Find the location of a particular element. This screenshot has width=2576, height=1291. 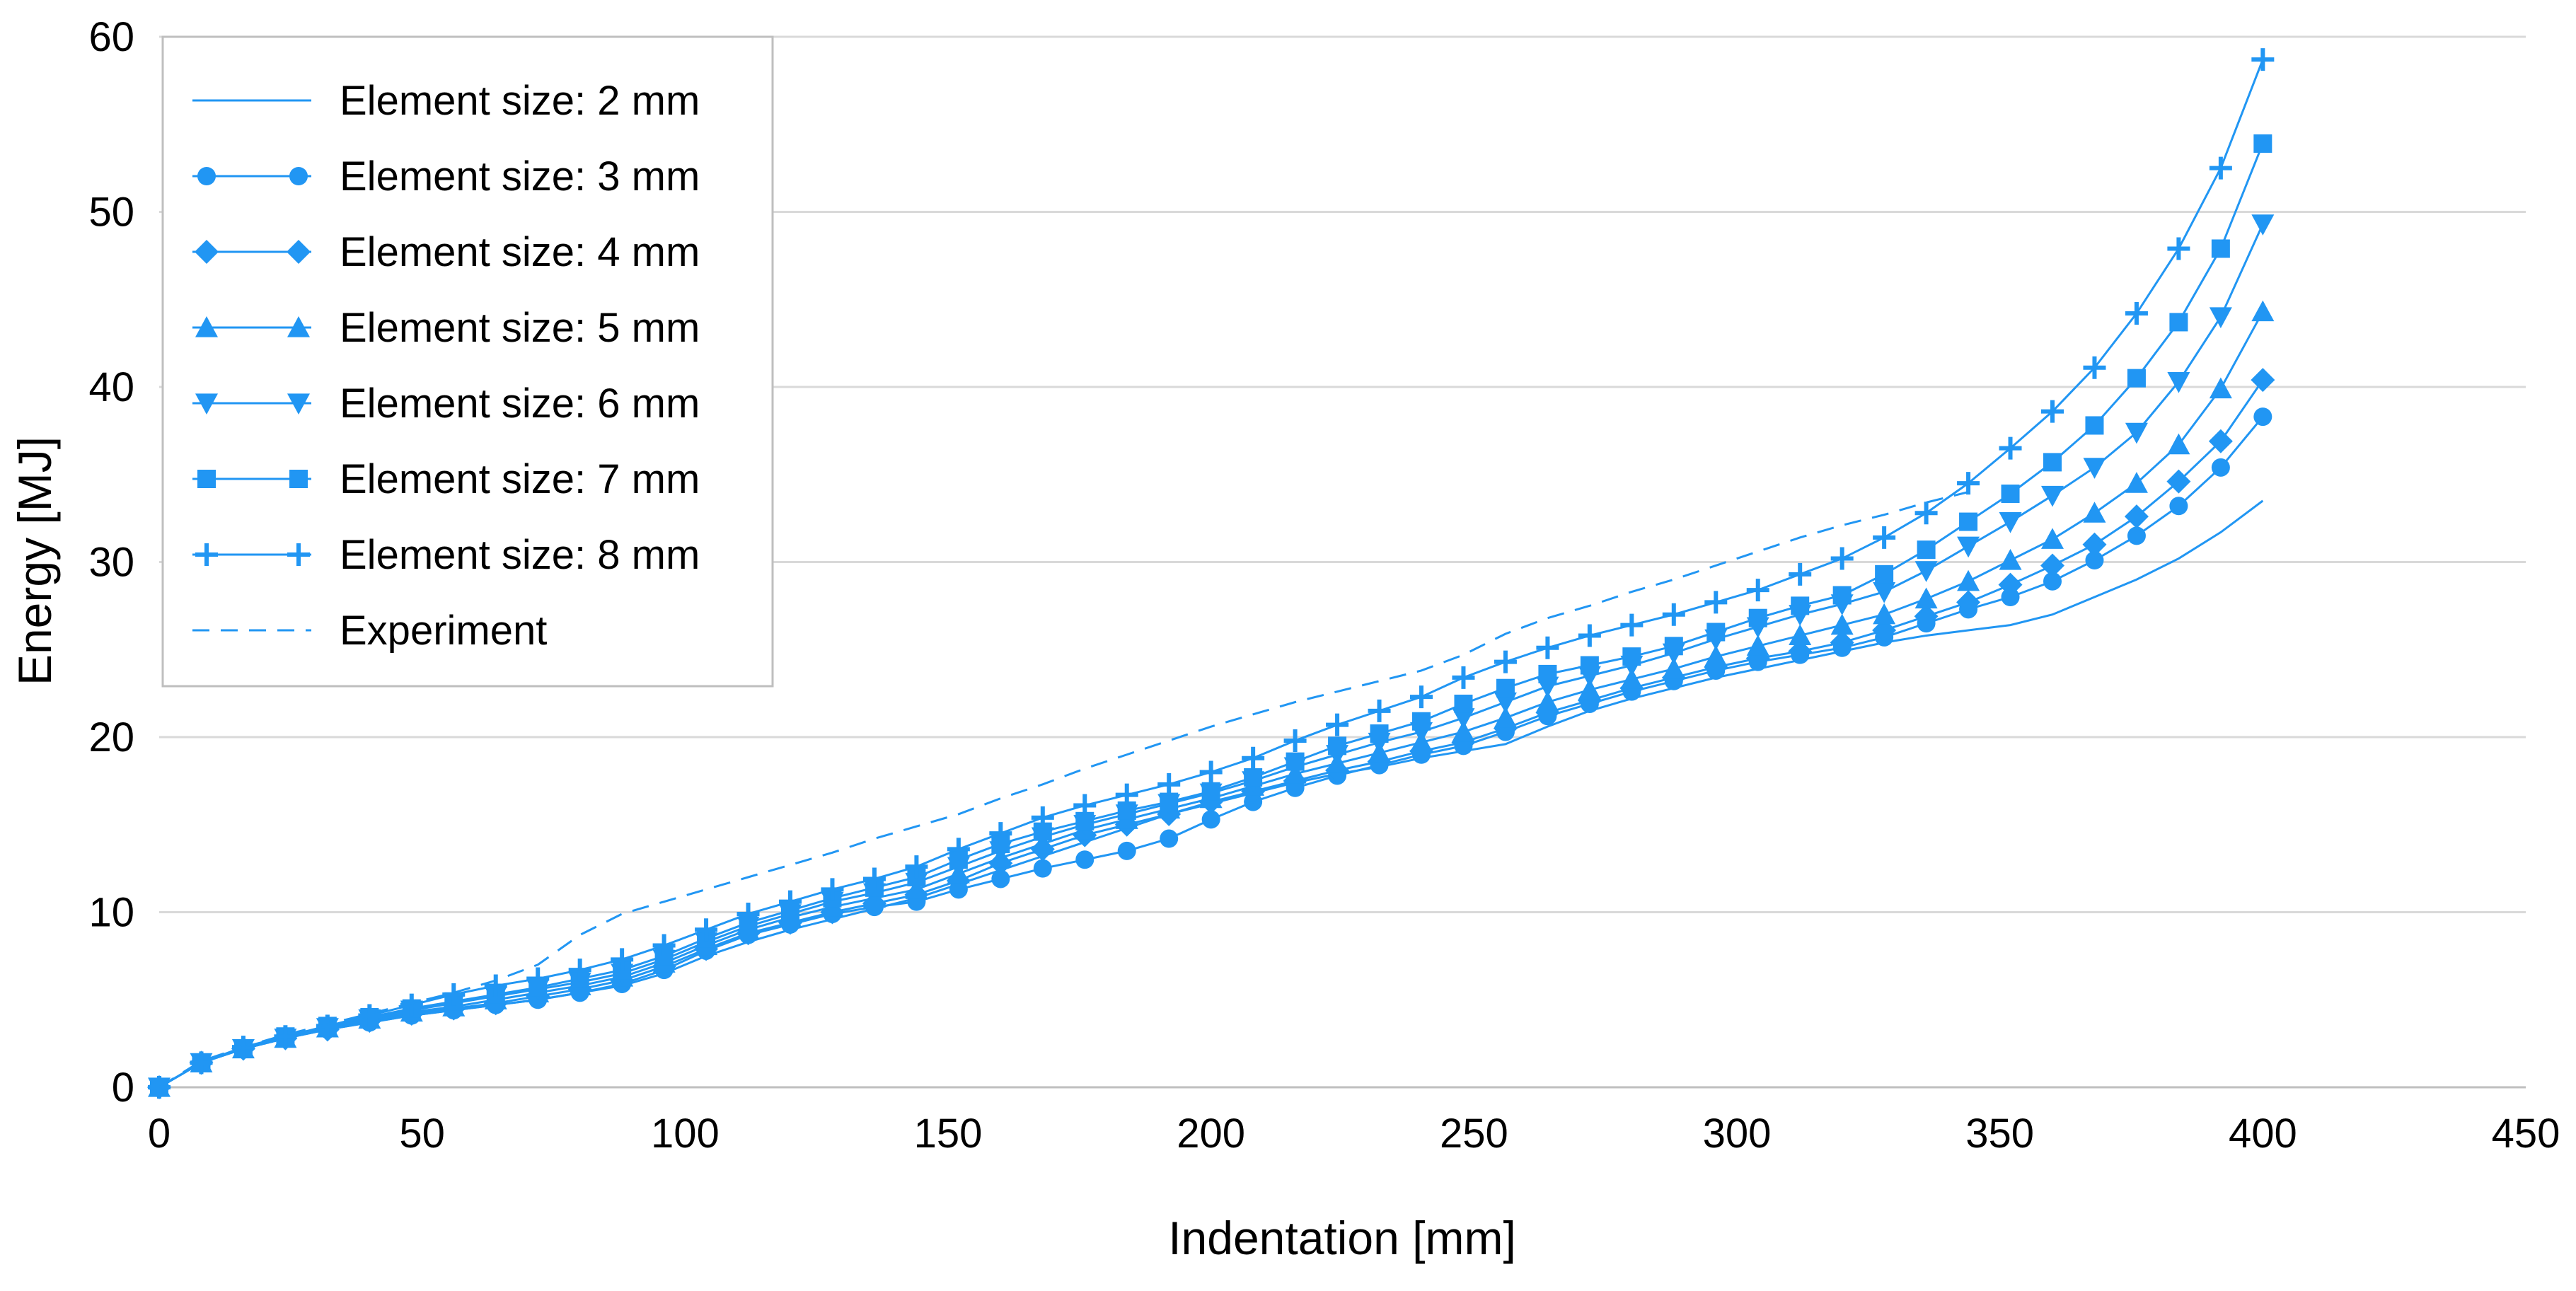

legend-item: Experiment is located at coordinates (369, 631).